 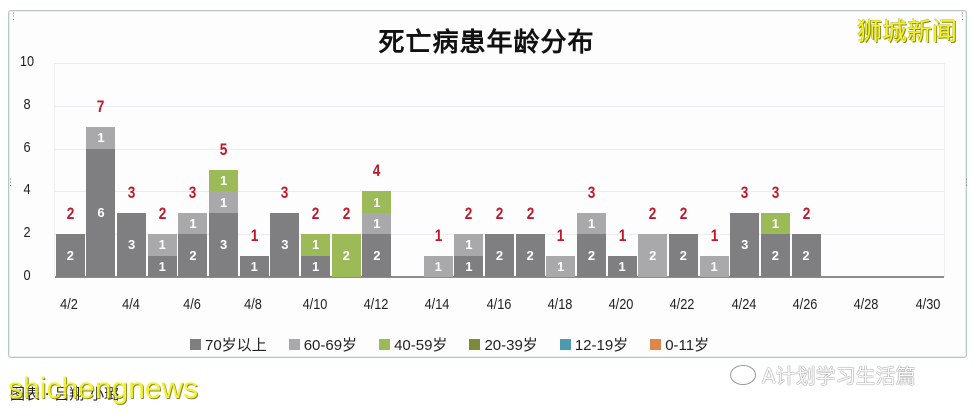 I want to click on bar-4/20: 1, so click(x=622, y=266).